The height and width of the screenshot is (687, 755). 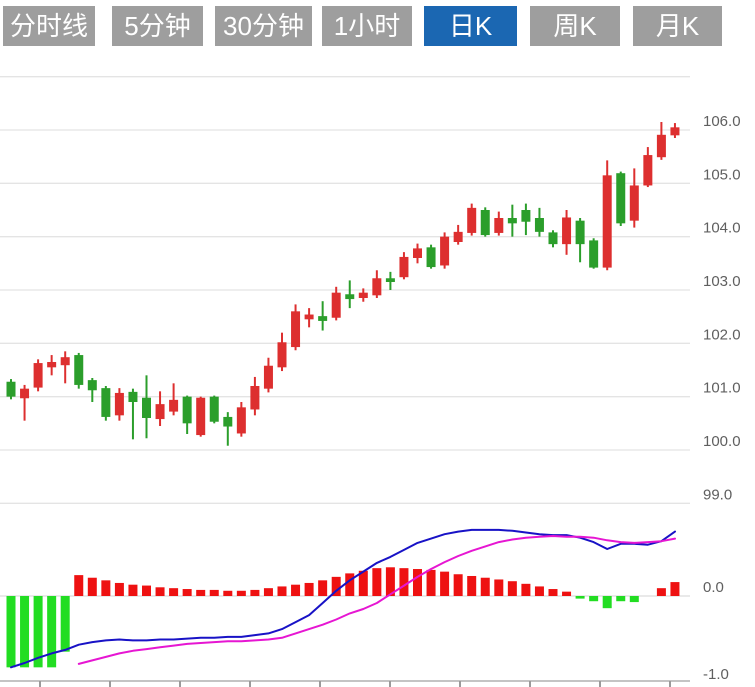 I want to click on tab-timeline: 分时线, so click(x=49, y=26).